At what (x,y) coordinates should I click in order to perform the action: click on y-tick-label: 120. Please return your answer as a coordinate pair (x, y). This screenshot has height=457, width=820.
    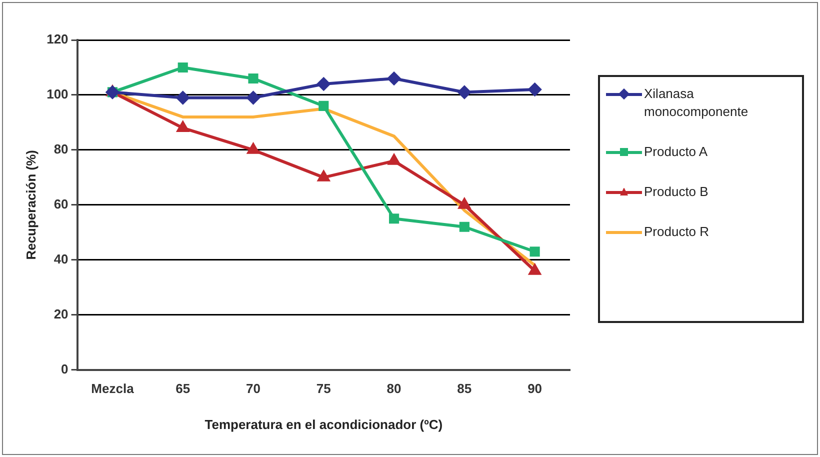
    Looking at the image, I should click on (57, 39).